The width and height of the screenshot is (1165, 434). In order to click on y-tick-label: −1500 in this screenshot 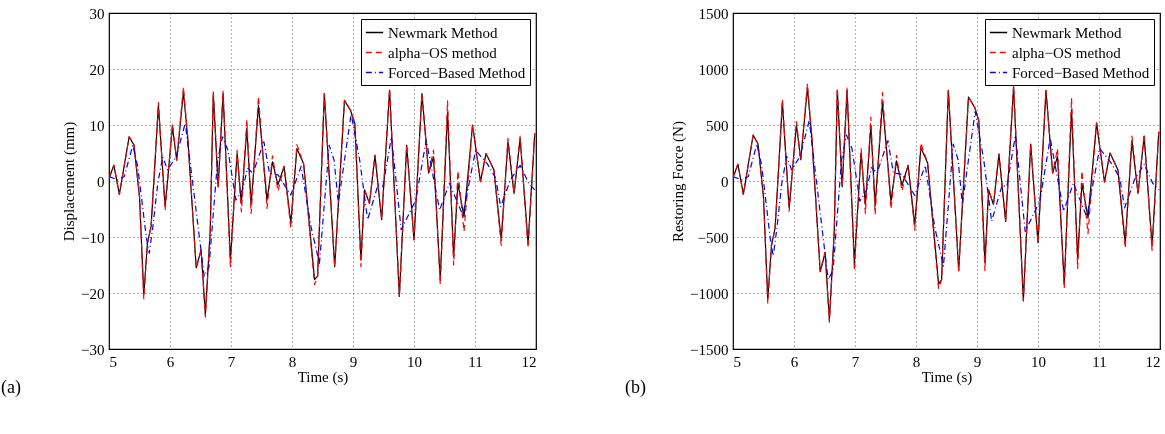, I will do `click(709, 349)`.